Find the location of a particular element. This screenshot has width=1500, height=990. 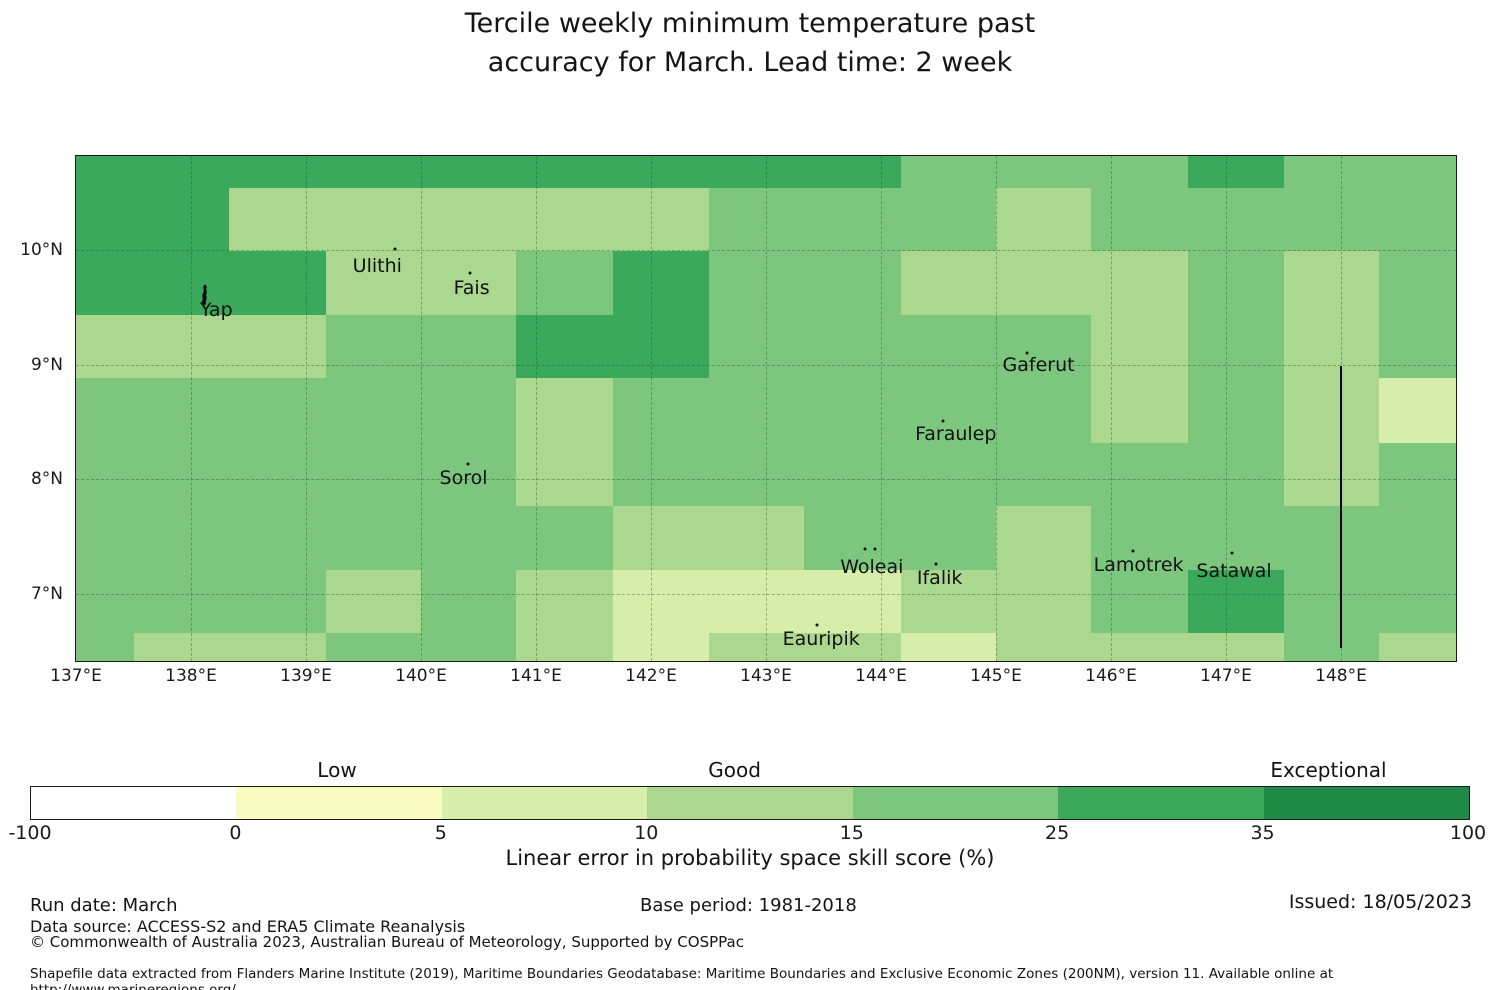

chart-title-line1: Tercile weekly minimum temperature past is located at coordinates (750, 23).